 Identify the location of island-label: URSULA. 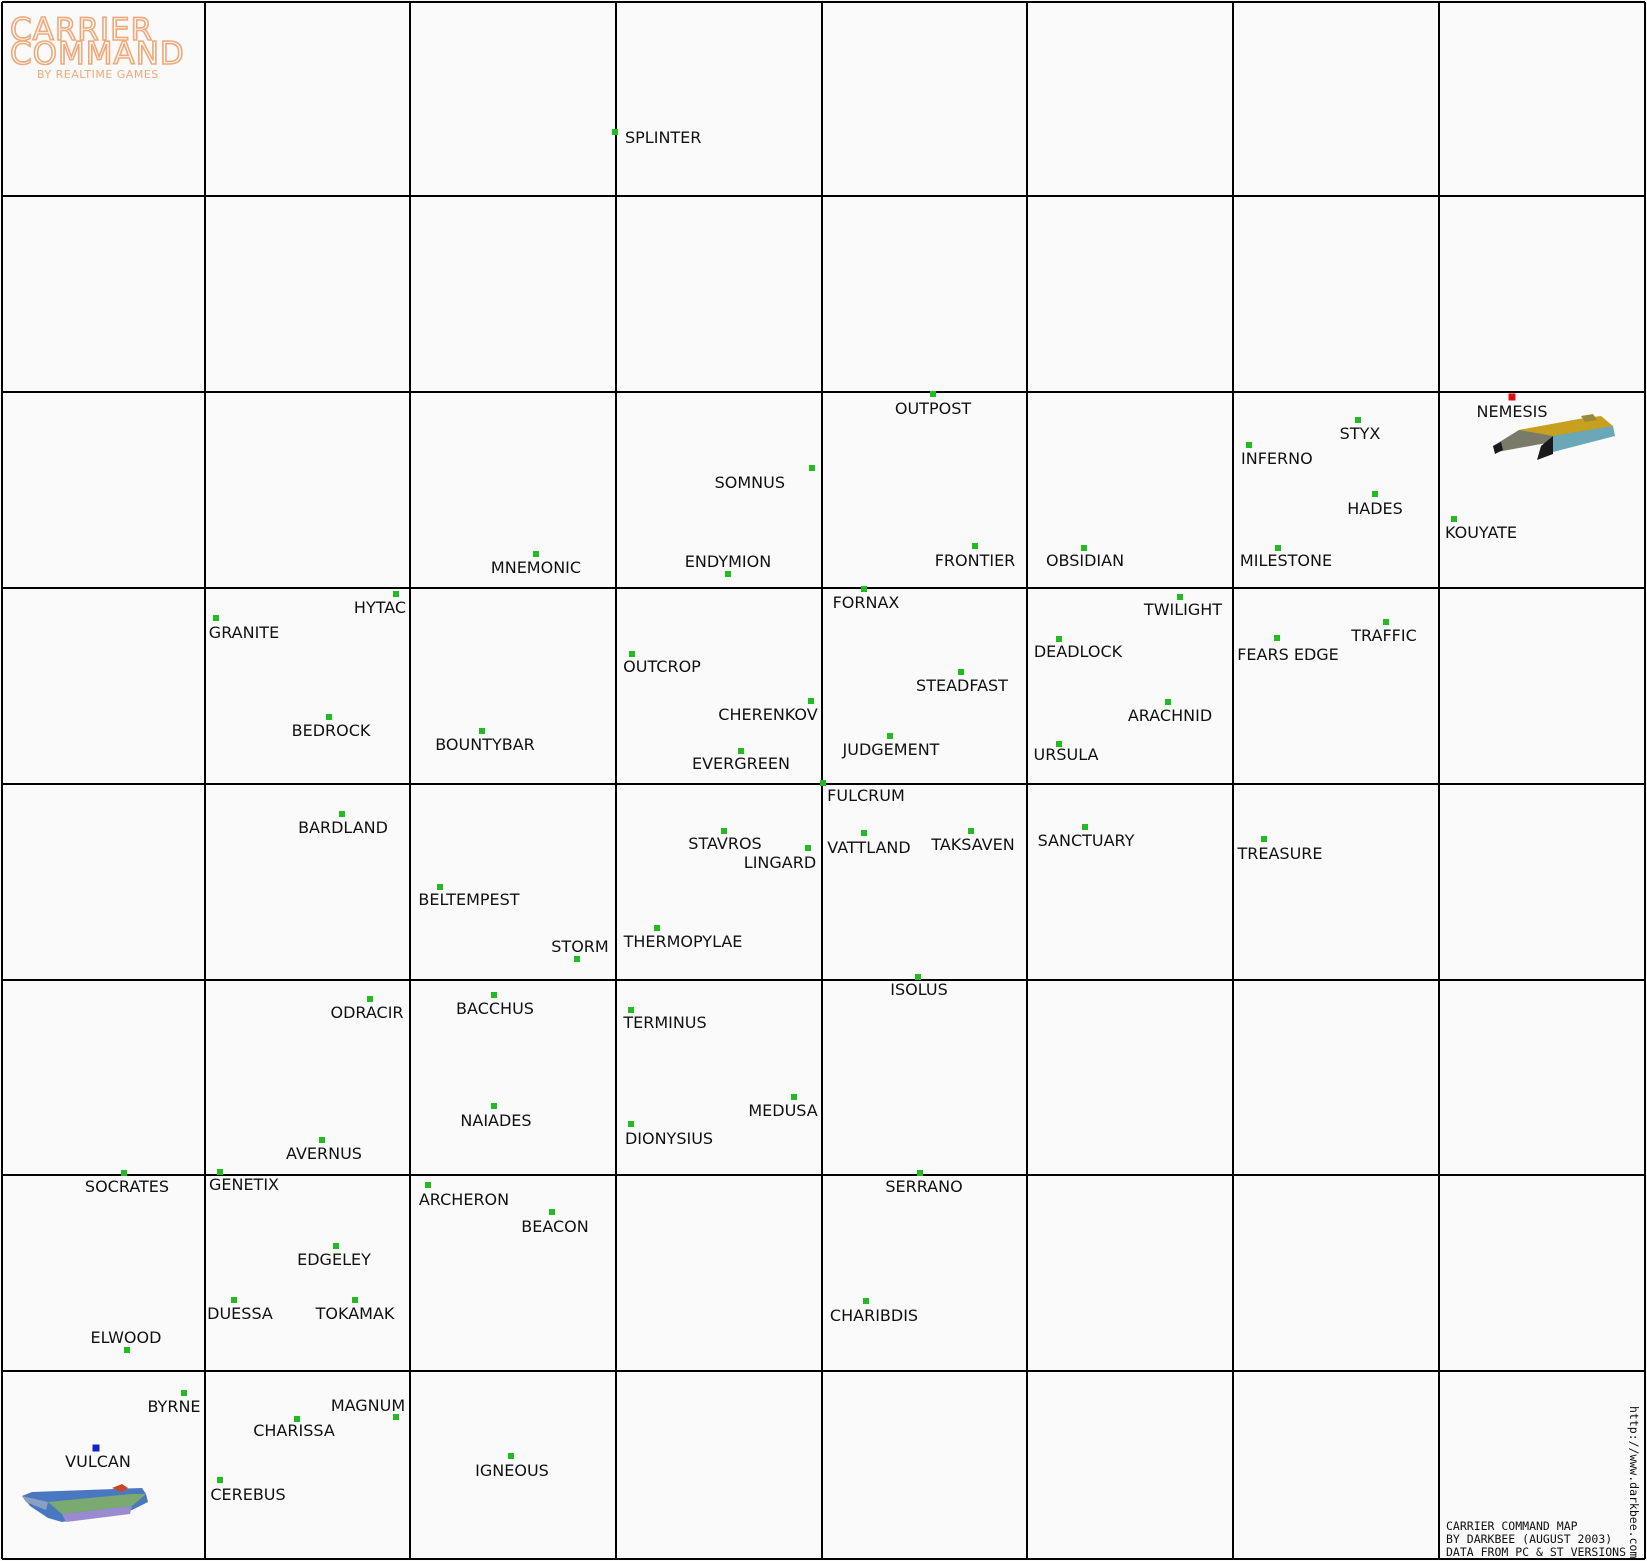
(1066, 754).